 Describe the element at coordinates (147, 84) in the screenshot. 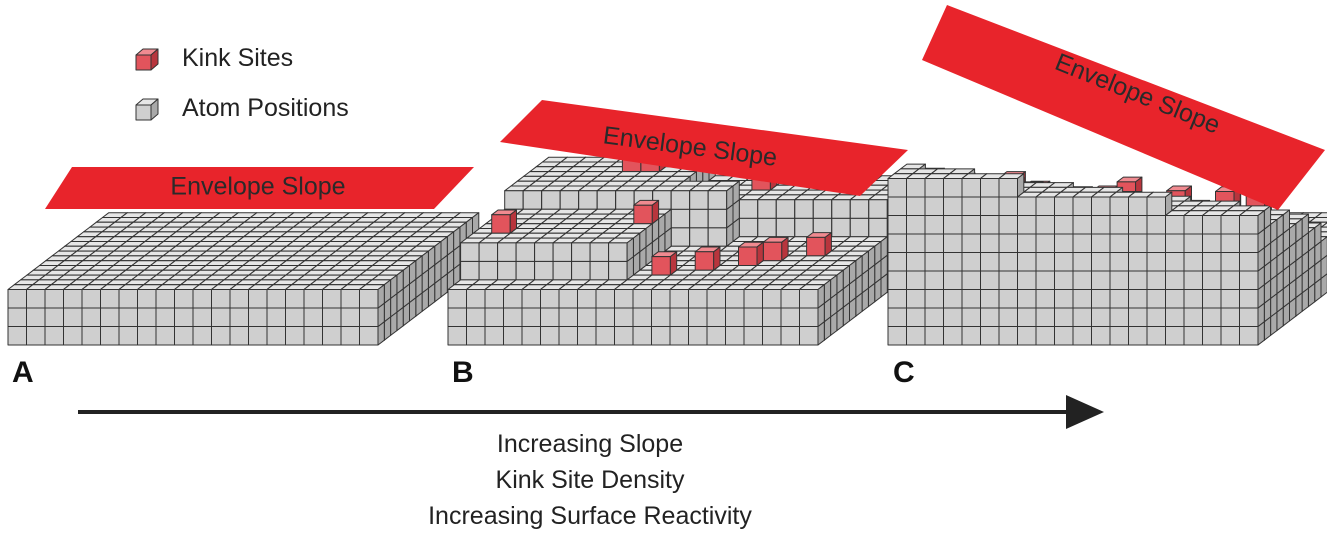

I see `legend-icons` at that location.